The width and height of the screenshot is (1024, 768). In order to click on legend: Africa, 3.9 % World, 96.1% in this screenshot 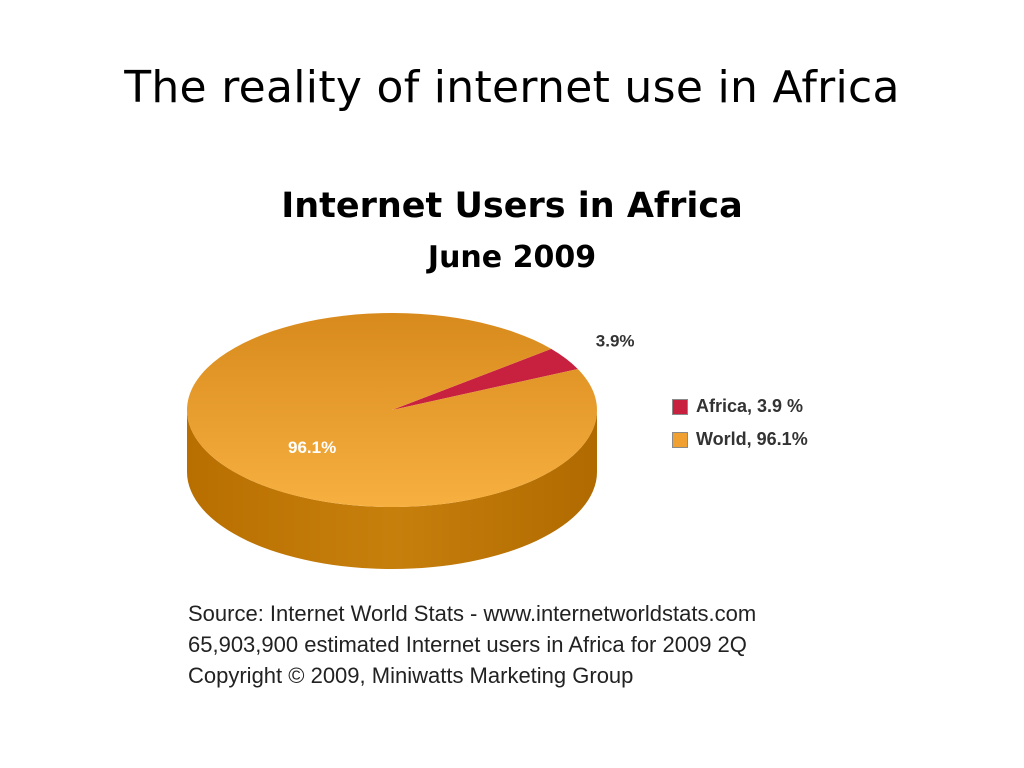, I will do `click(740, 423)`.